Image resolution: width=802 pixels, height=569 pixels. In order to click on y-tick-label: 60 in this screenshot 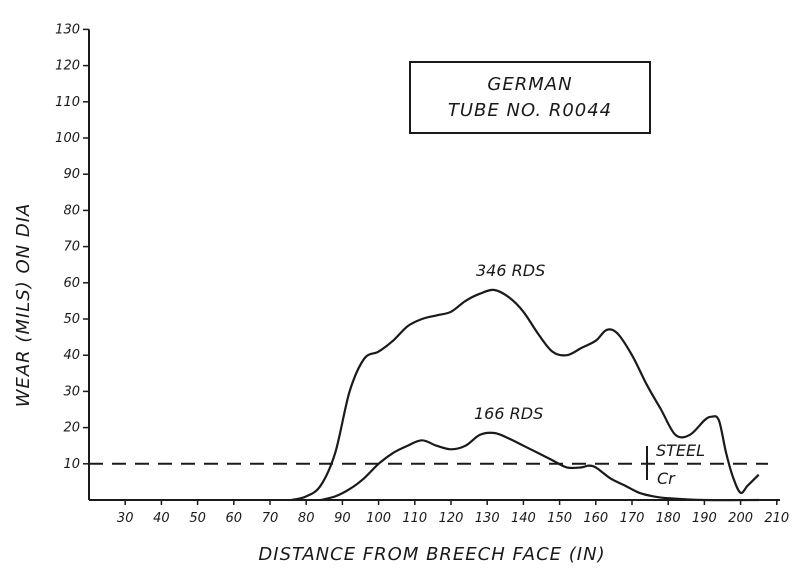, I will do `click(71, 283)`.